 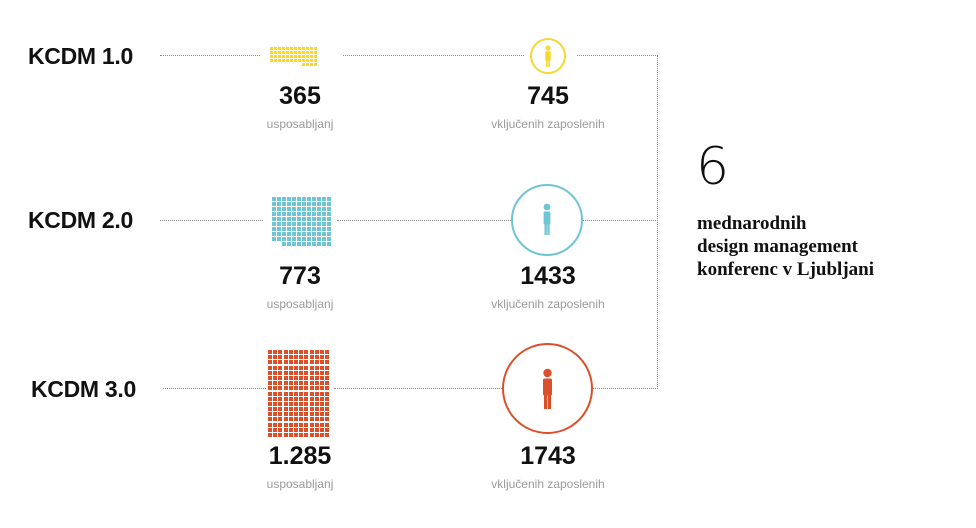 I want to click on summary-line-2: design management, so click(x=777, y=246).